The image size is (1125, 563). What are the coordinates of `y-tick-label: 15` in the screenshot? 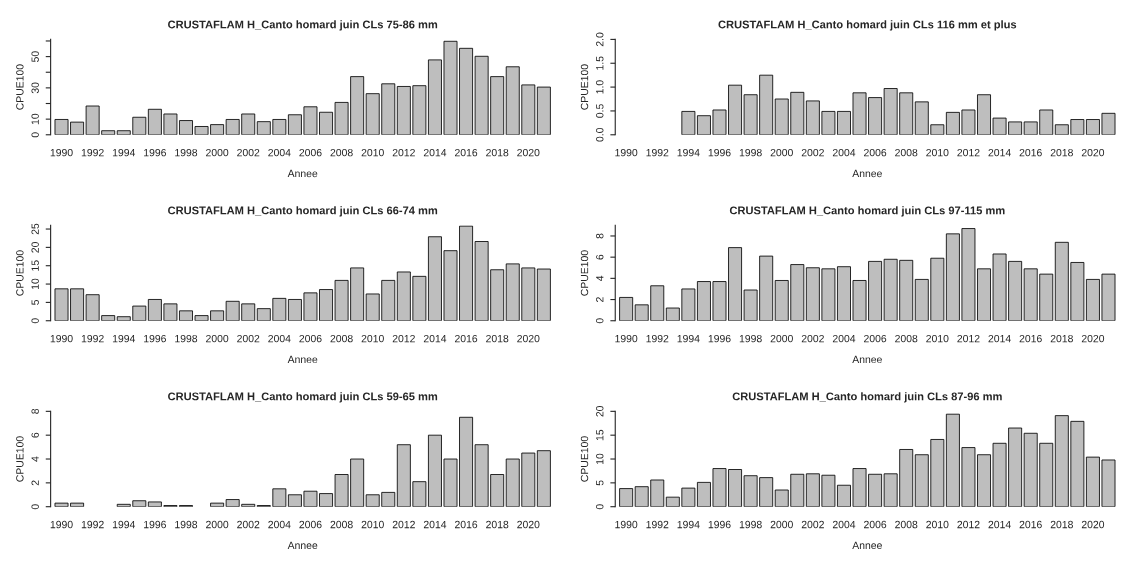 It's located at (600, 435).